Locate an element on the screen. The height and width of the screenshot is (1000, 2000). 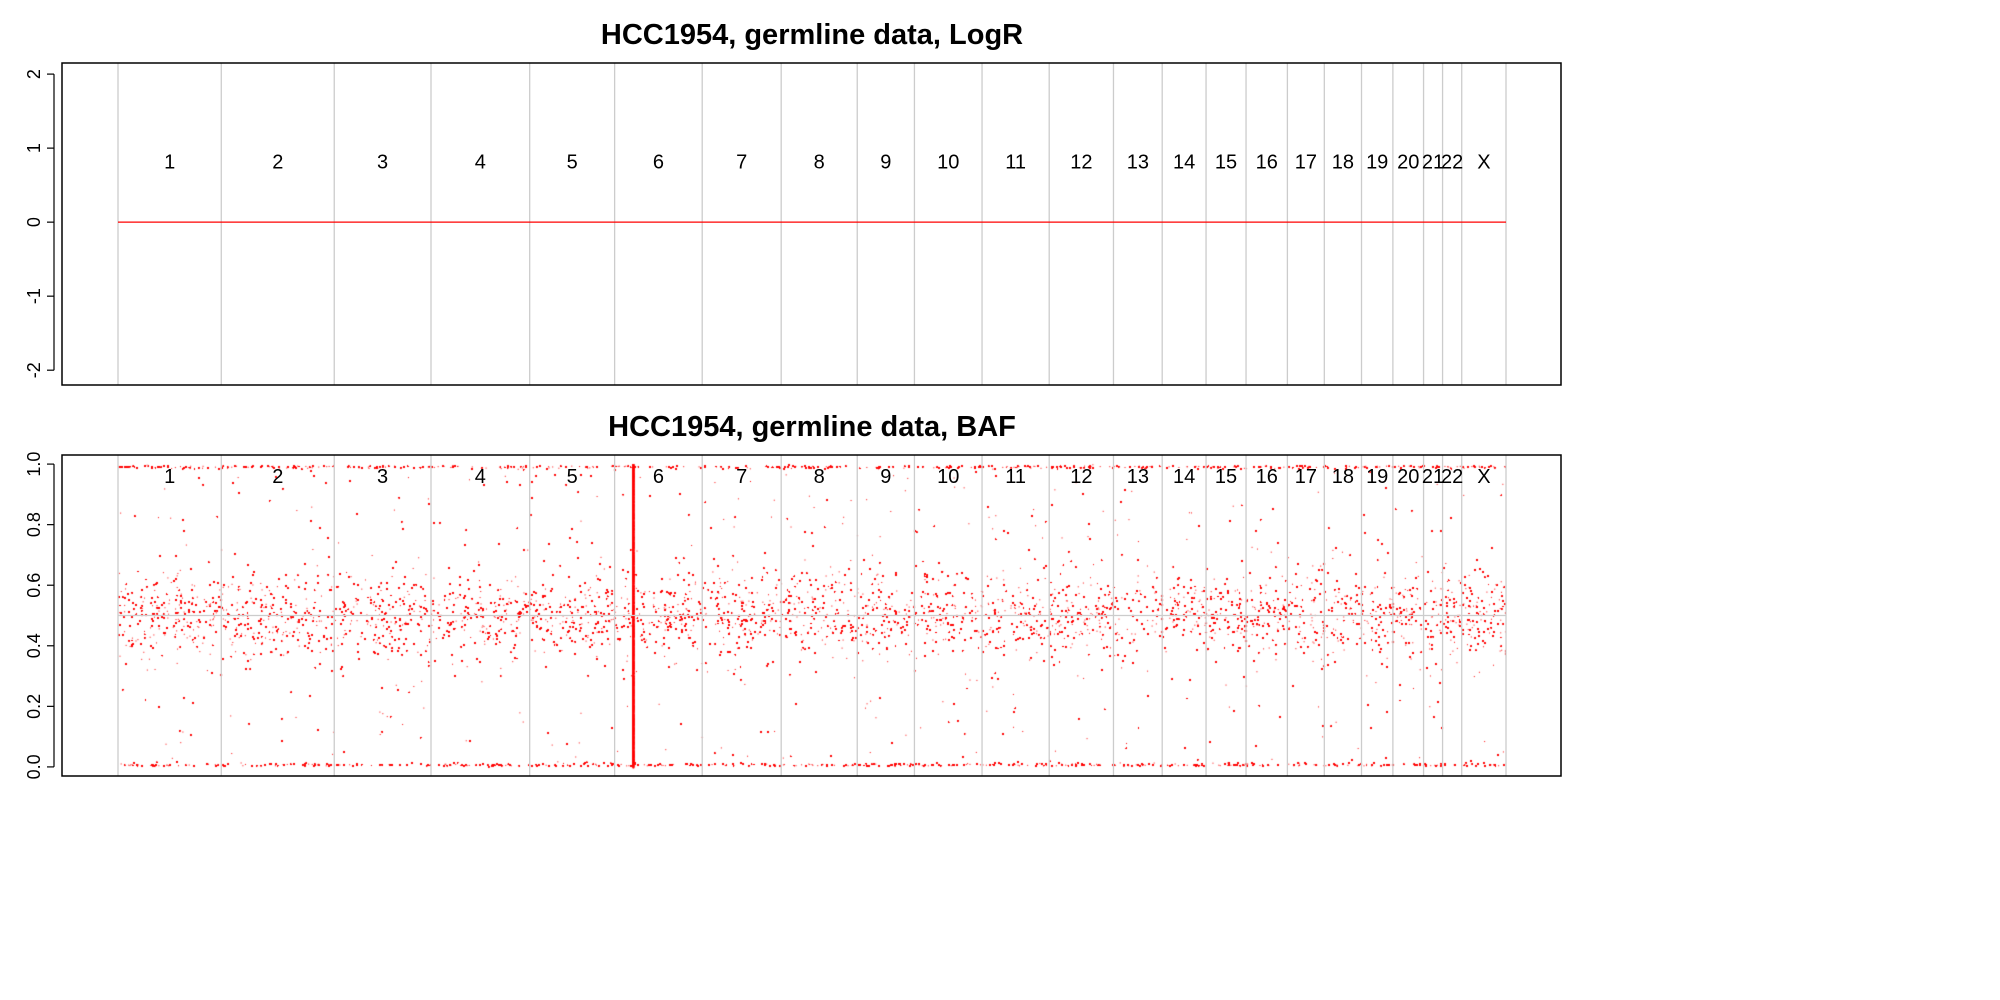
y-tick-label: 0.8 is located at coordinates (34, 524).